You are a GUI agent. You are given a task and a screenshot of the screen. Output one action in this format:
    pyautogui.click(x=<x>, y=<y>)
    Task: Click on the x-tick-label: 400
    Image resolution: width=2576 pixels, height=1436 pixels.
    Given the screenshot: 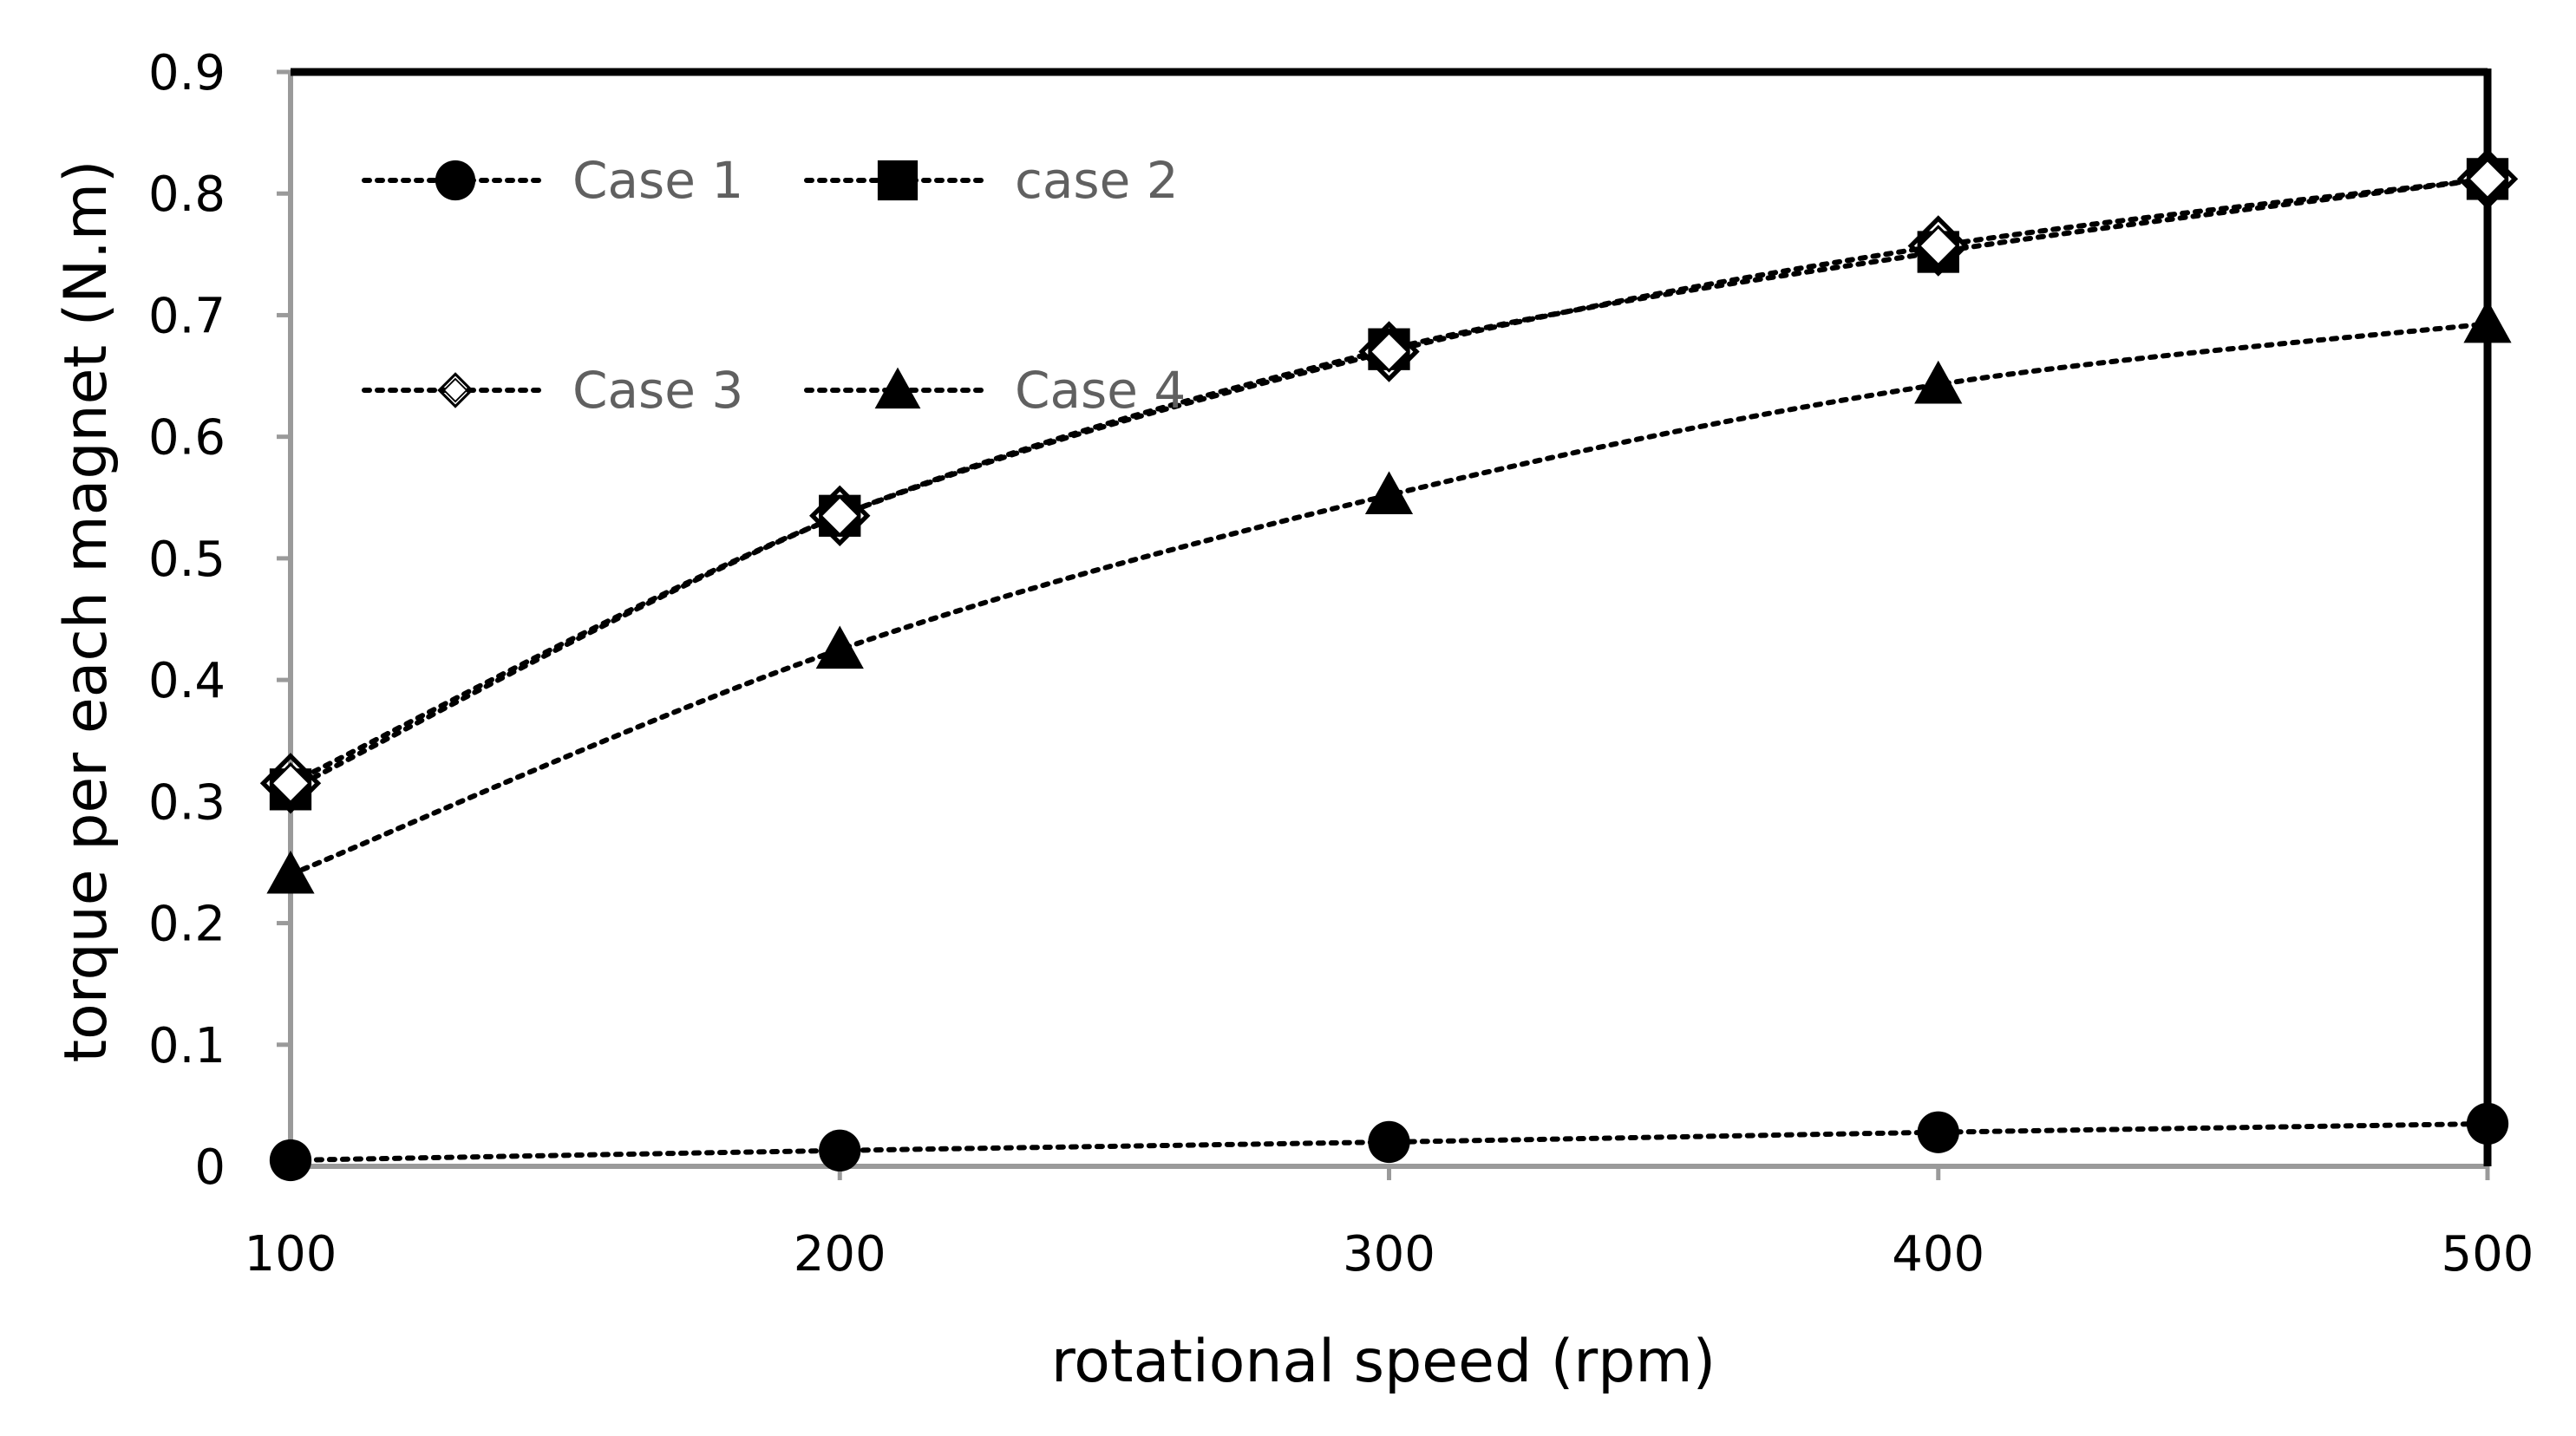 What is the action you would take?
    pyautogui.click(x=1938, y=1254)
    